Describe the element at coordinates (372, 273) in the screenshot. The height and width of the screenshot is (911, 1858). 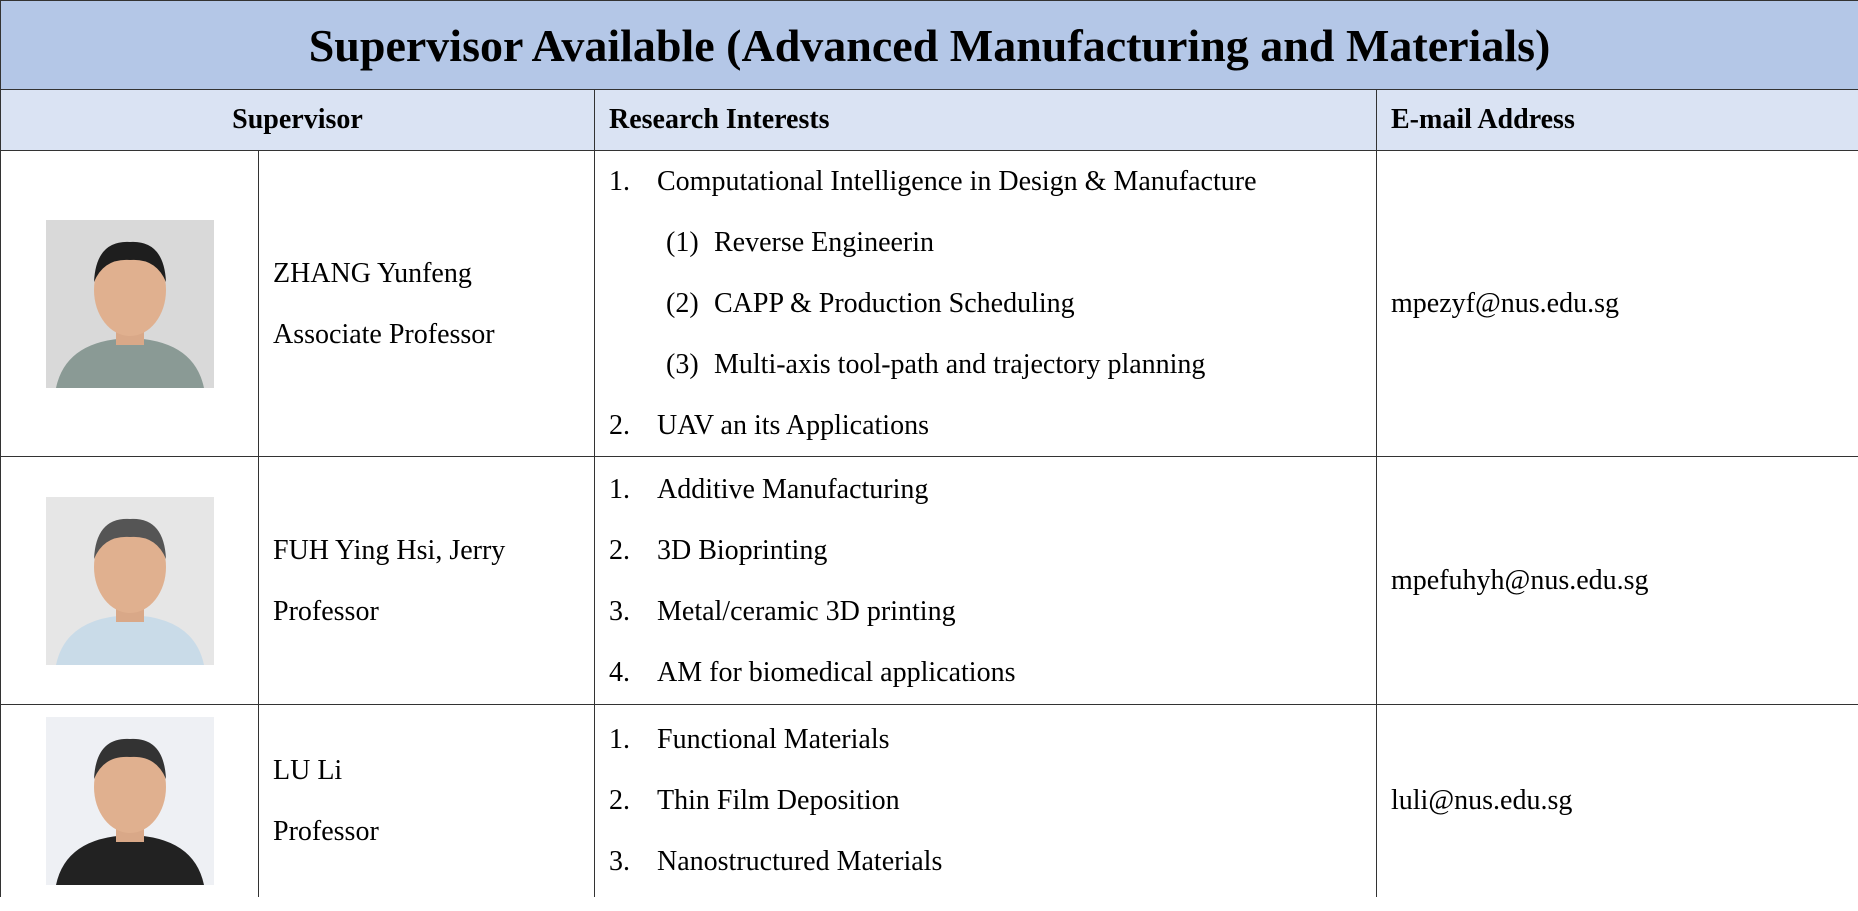
I see `supervisor-name: ZHANG Yunfeng` at that location.